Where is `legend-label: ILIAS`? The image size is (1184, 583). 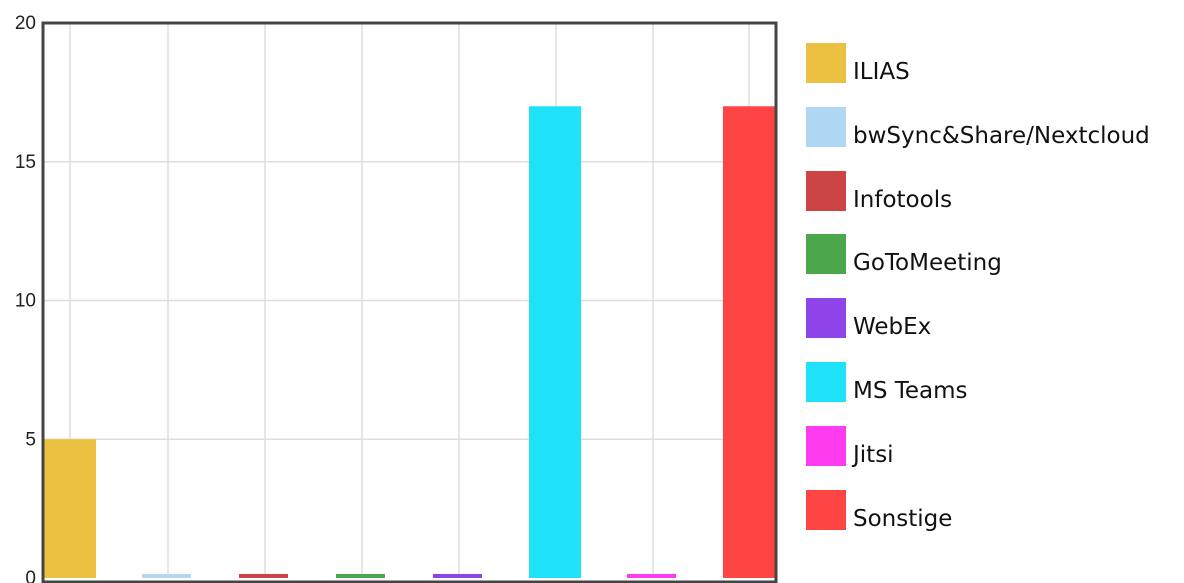
legend-label: ILIAS is located at coordinates (881, 72).